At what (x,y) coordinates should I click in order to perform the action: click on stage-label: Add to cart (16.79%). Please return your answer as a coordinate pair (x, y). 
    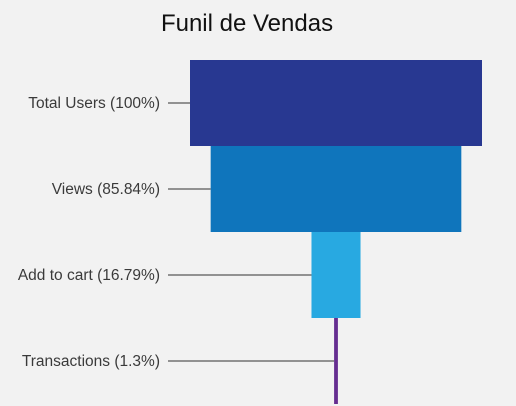
    Looking at the image, I should click on (89, 275).